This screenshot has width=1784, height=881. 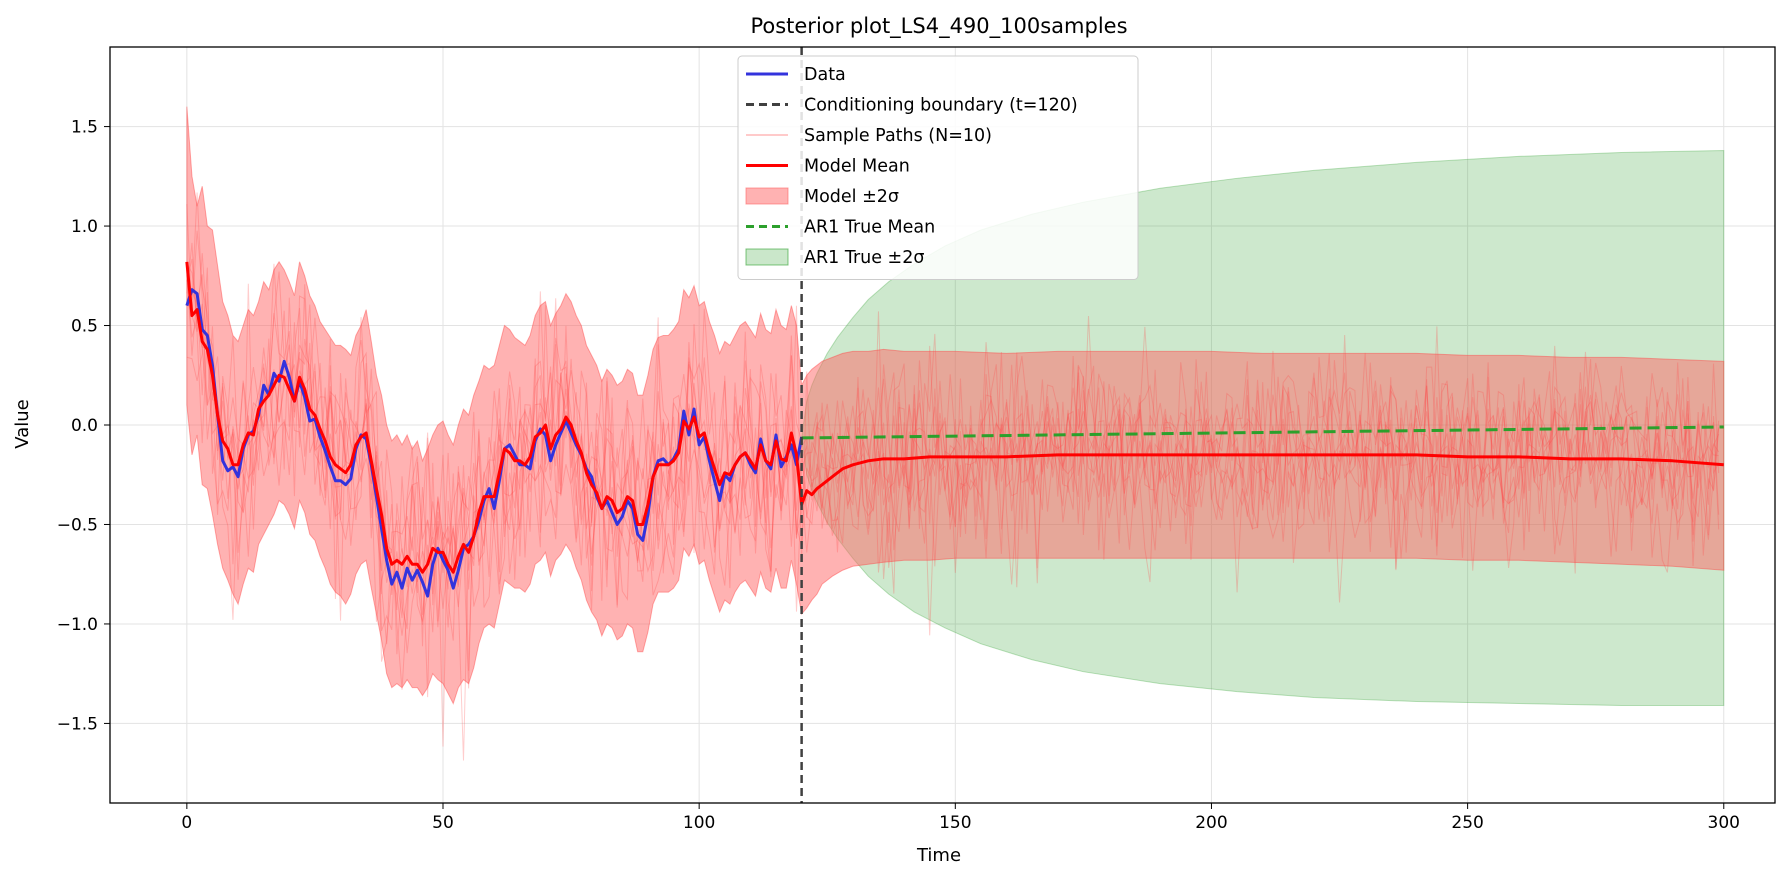 I want to click on x-tick-label: 100, so click(x=699, y=823).